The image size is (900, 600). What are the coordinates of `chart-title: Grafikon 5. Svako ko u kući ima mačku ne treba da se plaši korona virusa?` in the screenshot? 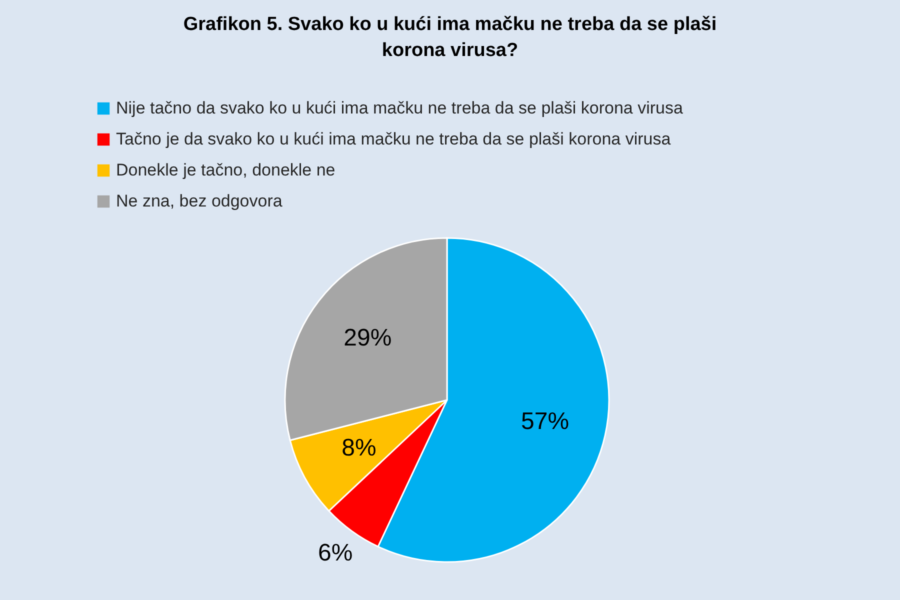 It's located at (450, 37).